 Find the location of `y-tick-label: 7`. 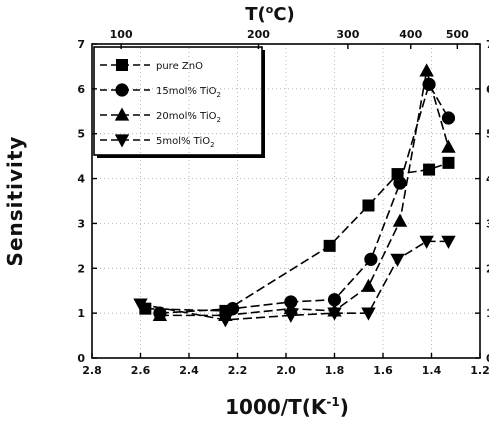

y-tick-label: 7 is located at coordinates (81, 44).